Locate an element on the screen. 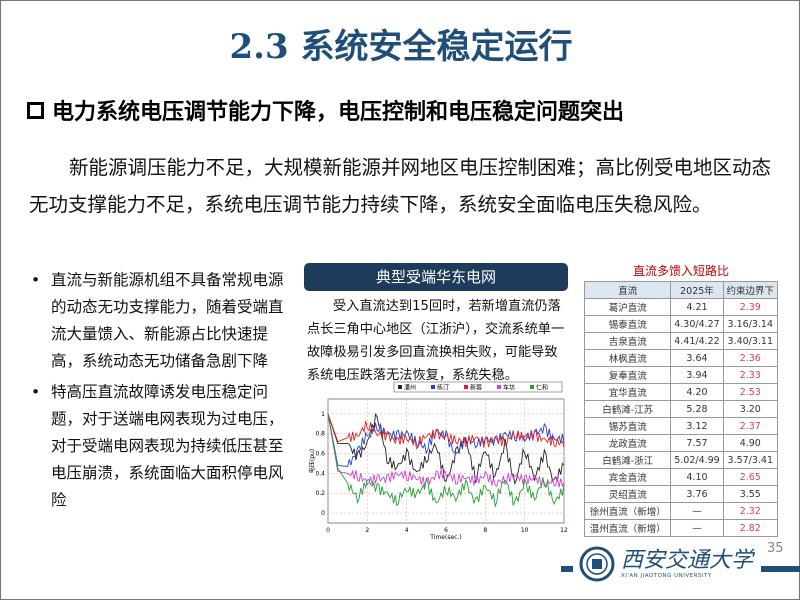 Image resolution: width=800 pixels, height=600 pixels. table-row: 徐州直流（新增） —2.32 is located at coordinates (681, 511).